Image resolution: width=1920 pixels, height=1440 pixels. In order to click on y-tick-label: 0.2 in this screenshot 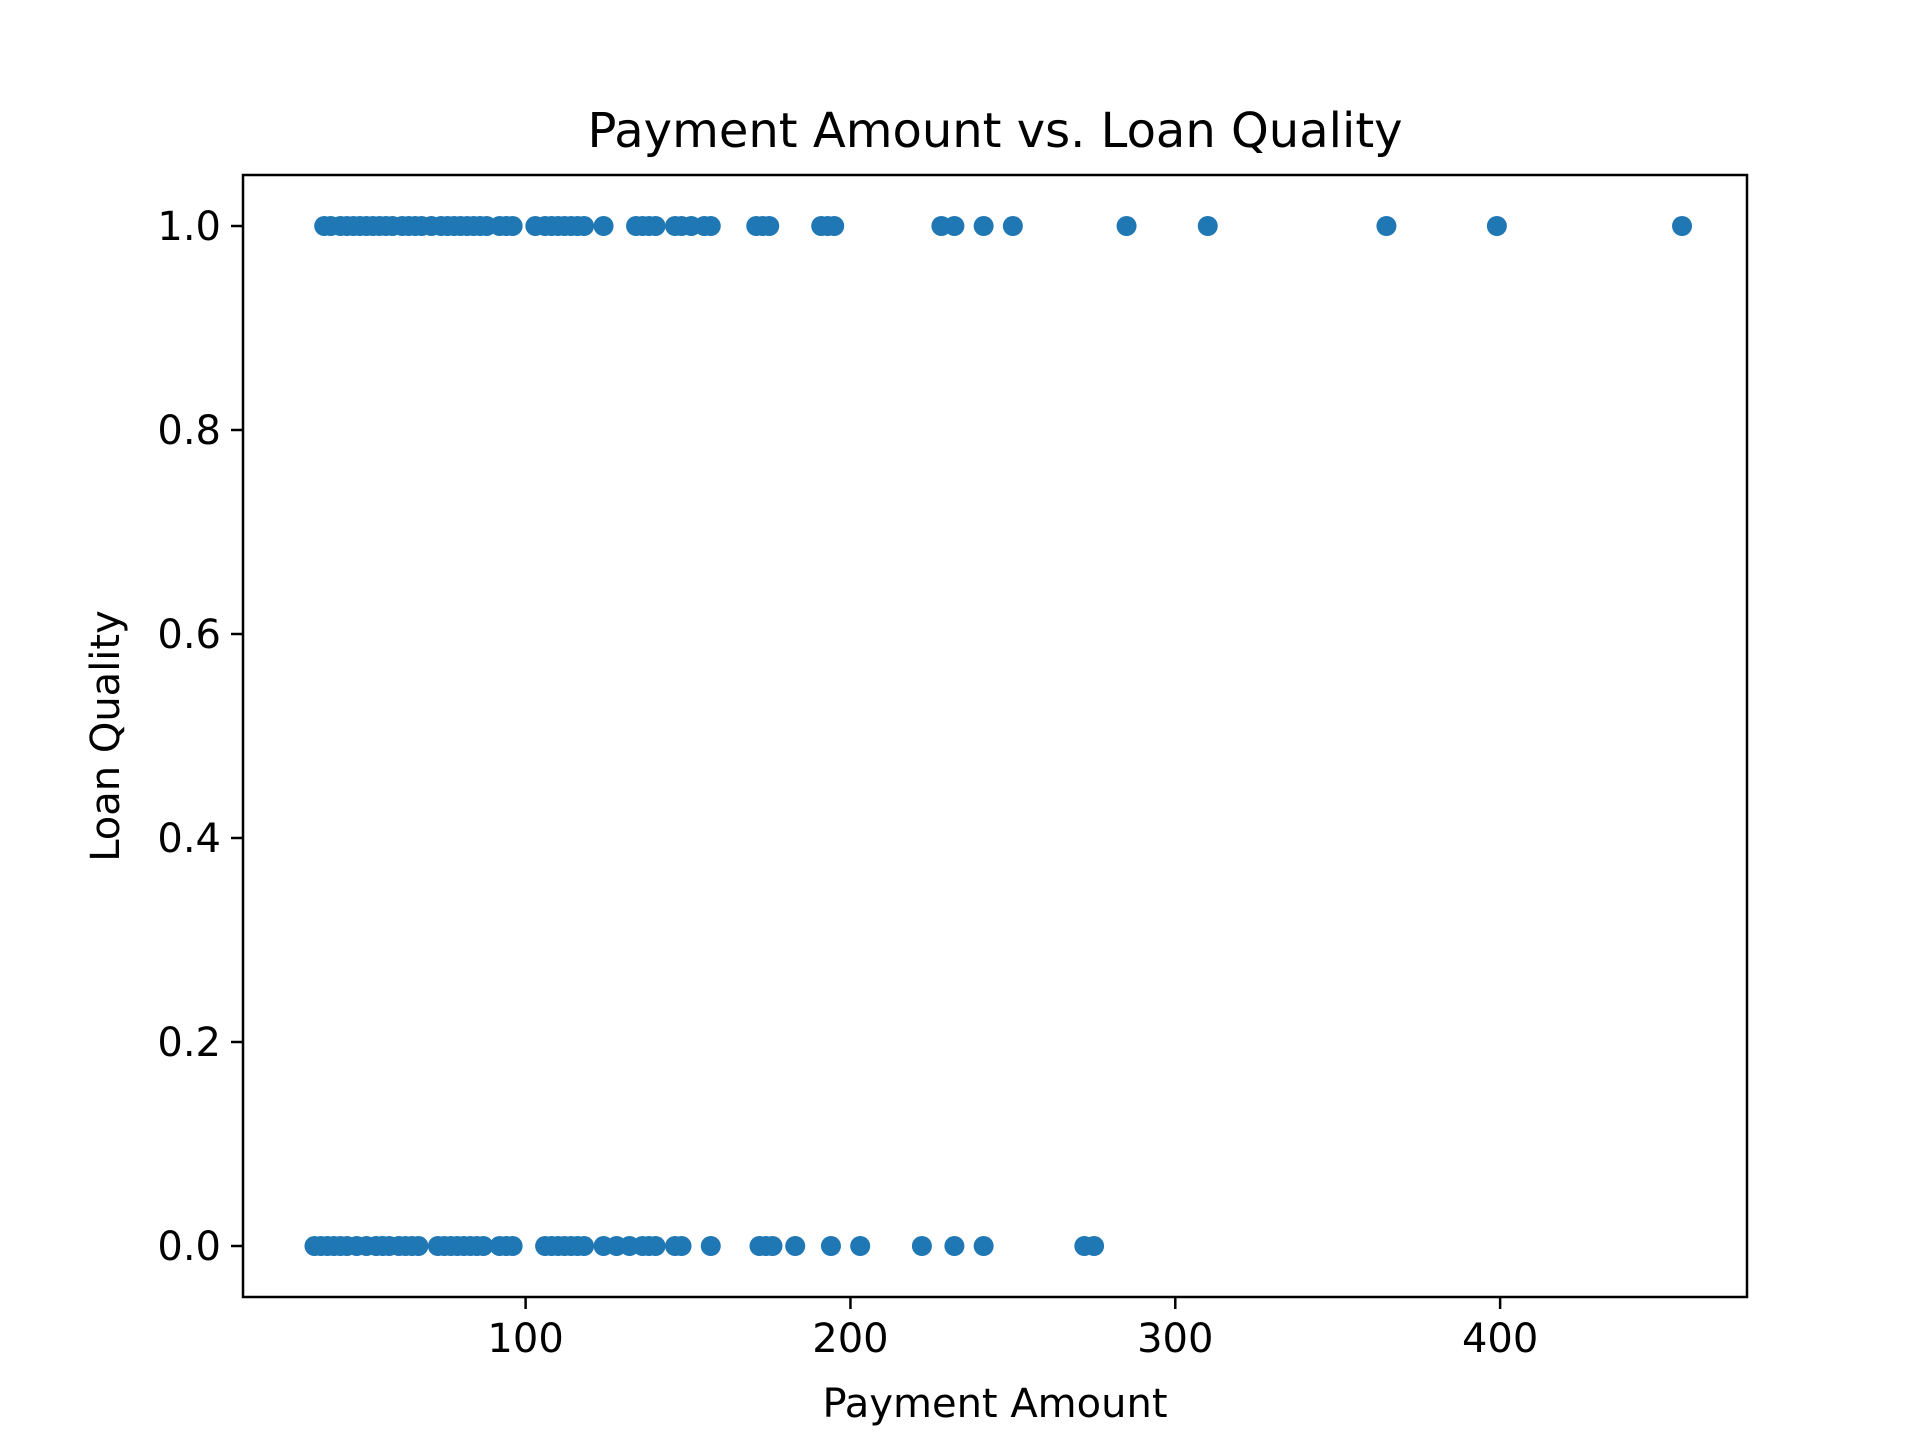, I will do `click(189, 1043)`.